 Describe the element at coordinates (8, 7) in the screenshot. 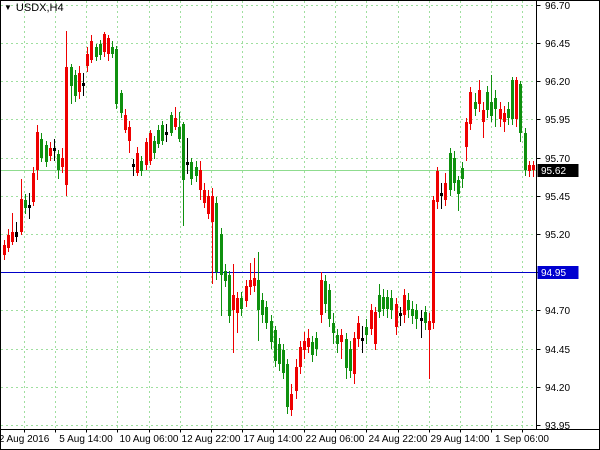

I see `symbol-dropdown-icon: ▼` at that location.